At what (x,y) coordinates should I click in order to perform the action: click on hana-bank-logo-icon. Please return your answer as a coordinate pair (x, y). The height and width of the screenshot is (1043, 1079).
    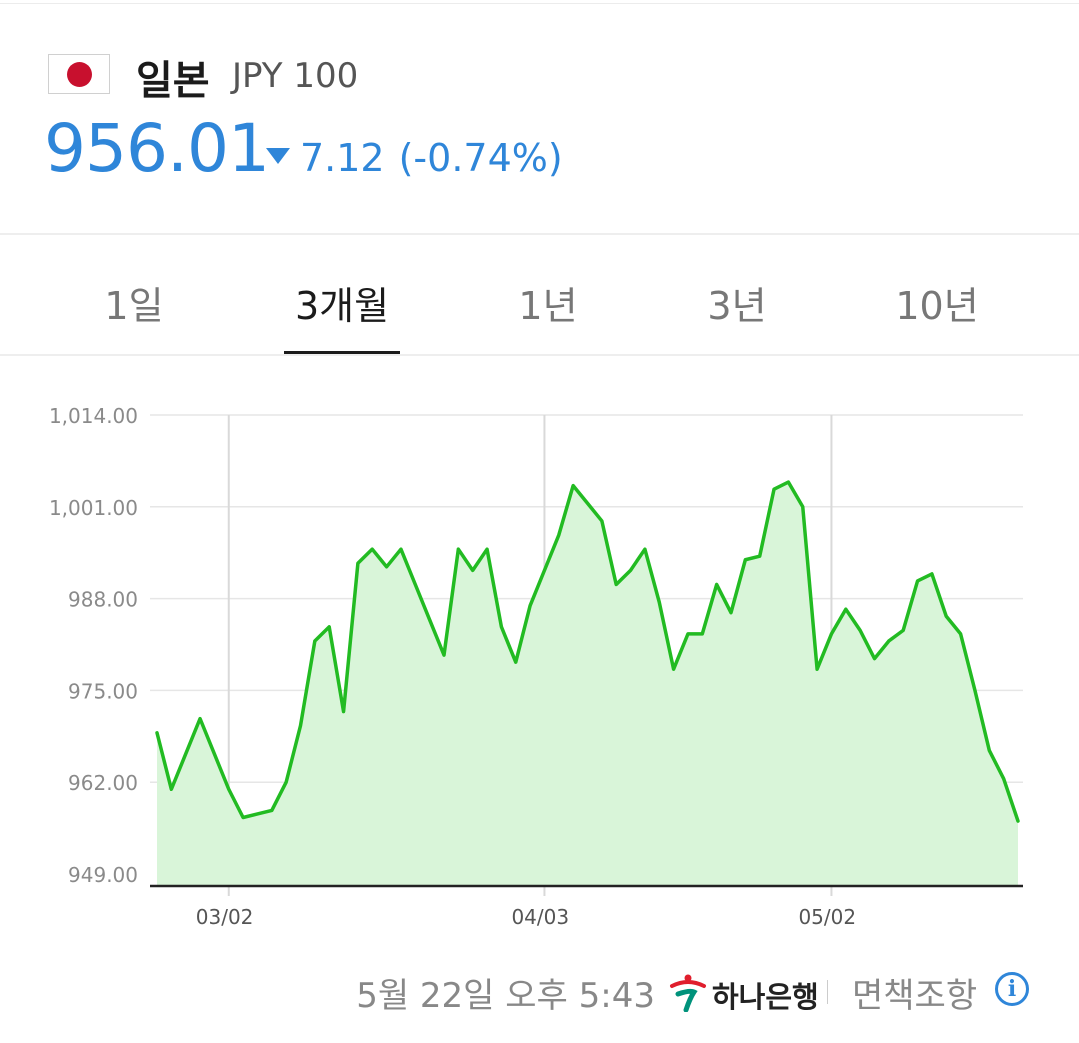
    Looking at the image, I should click on (688, 993).